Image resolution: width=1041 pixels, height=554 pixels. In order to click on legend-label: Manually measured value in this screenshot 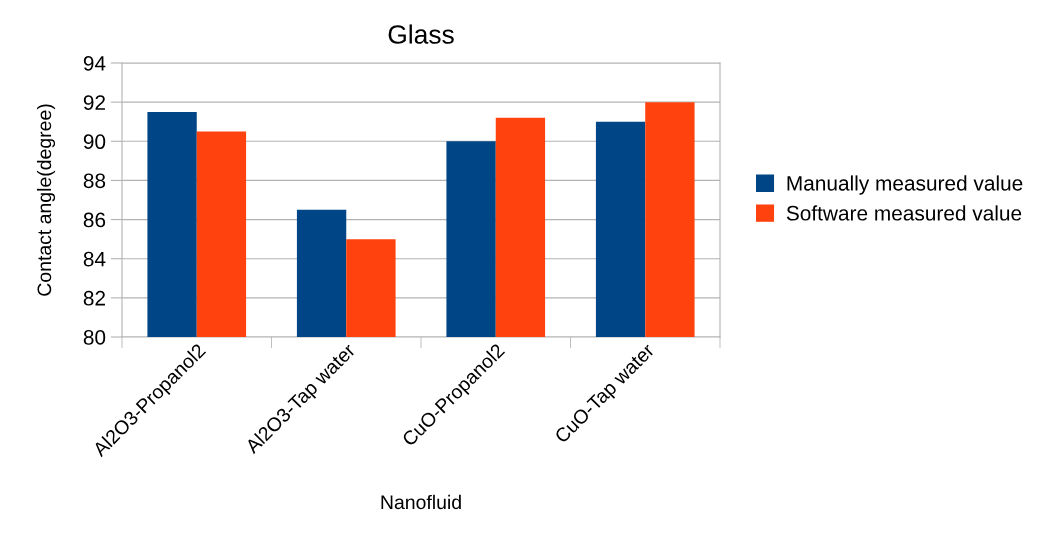, I will do `click(905, 185)`.